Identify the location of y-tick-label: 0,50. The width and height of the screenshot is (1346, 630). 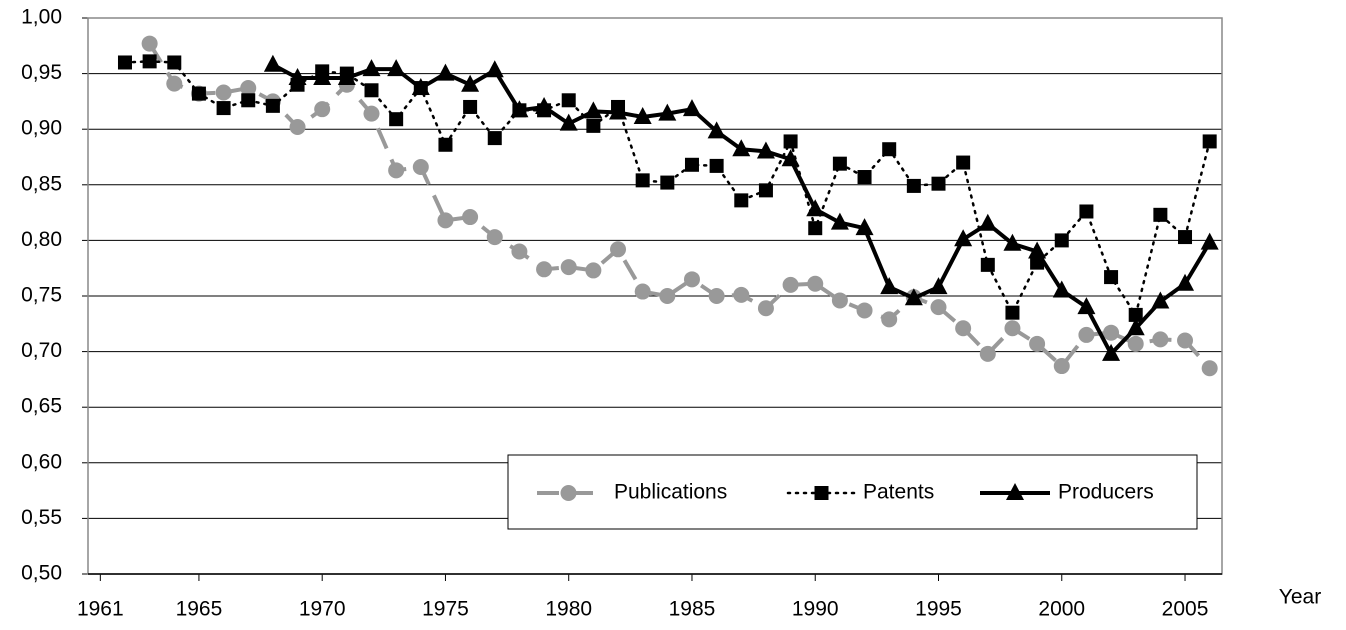
(41, 573).